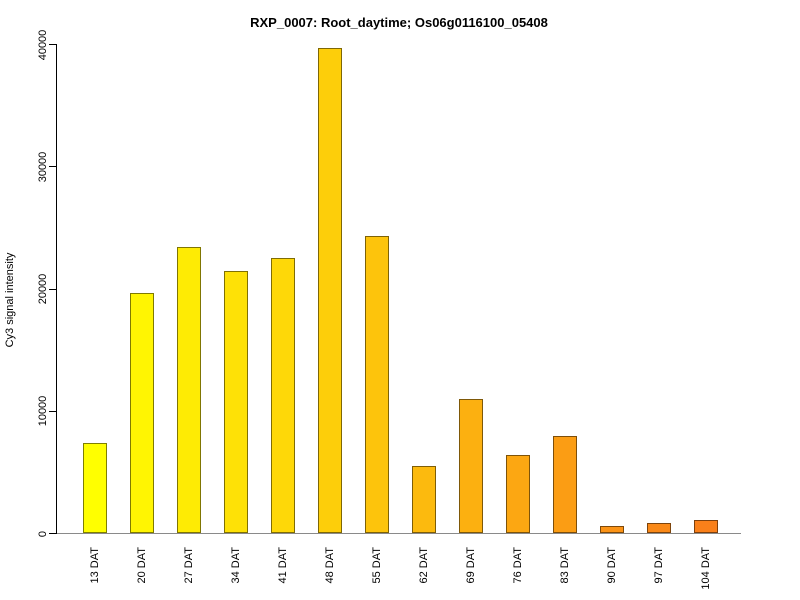  What do you see at coordinates (329, 565) in the screenshot?
I see `x-axis-label-text: 48 DAT` at bounding box center [329, 565].